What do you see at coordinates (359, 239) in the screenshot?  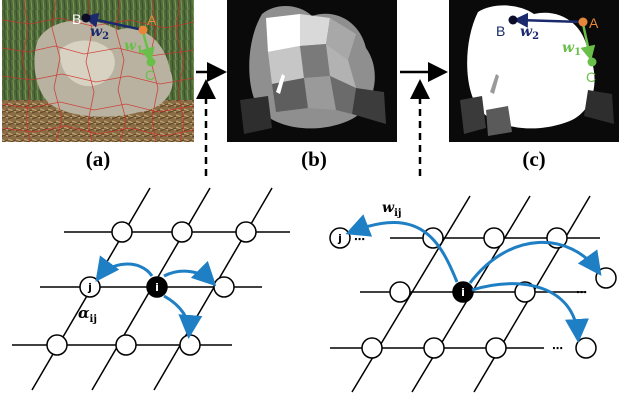 I see `right-ellipsis-j: ⋯` at bounding box center [359, 239].